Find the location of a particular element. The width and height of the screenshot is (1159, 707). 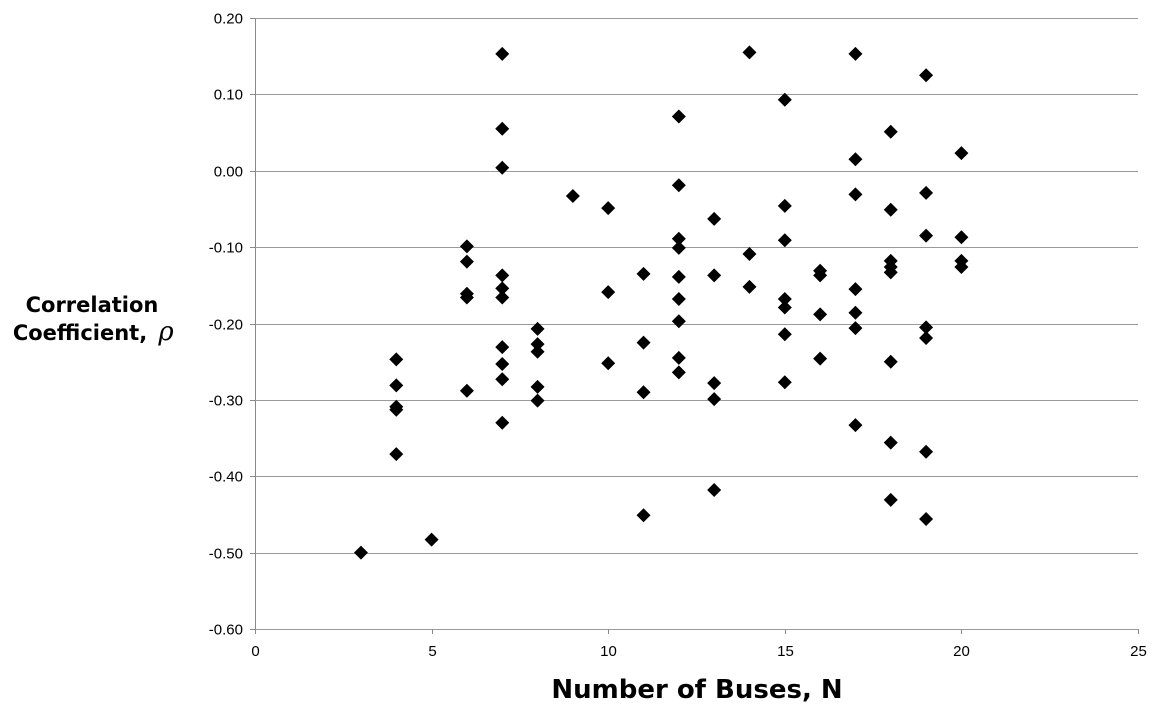

rho-symbol: ρ is located at coordinates (165, 332).